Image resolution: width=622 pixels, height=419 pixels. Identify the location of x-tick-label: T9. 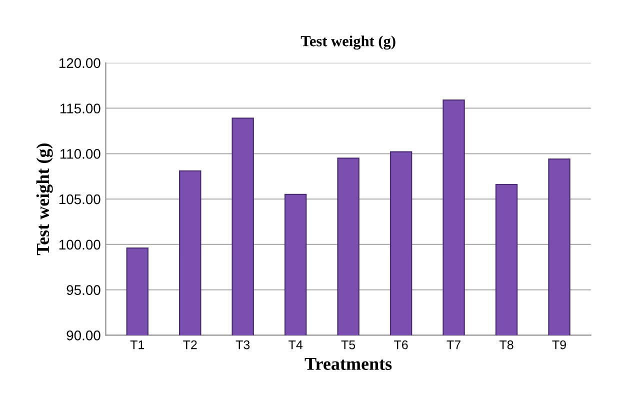
(559, 345).